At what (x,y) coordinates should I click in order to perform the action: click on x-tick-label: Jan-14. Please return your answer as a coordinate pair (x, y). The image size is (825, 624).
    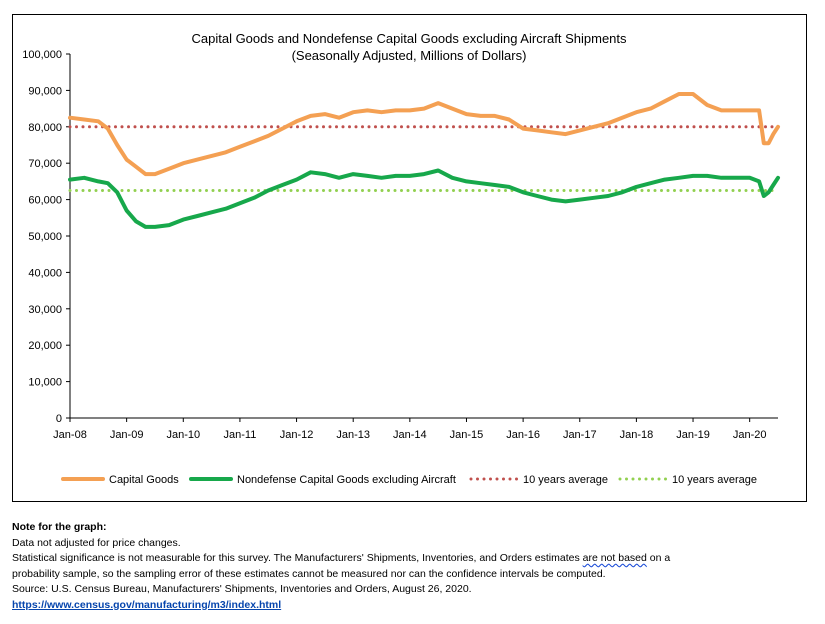
    Looking at the image, I should click on (410, 435).